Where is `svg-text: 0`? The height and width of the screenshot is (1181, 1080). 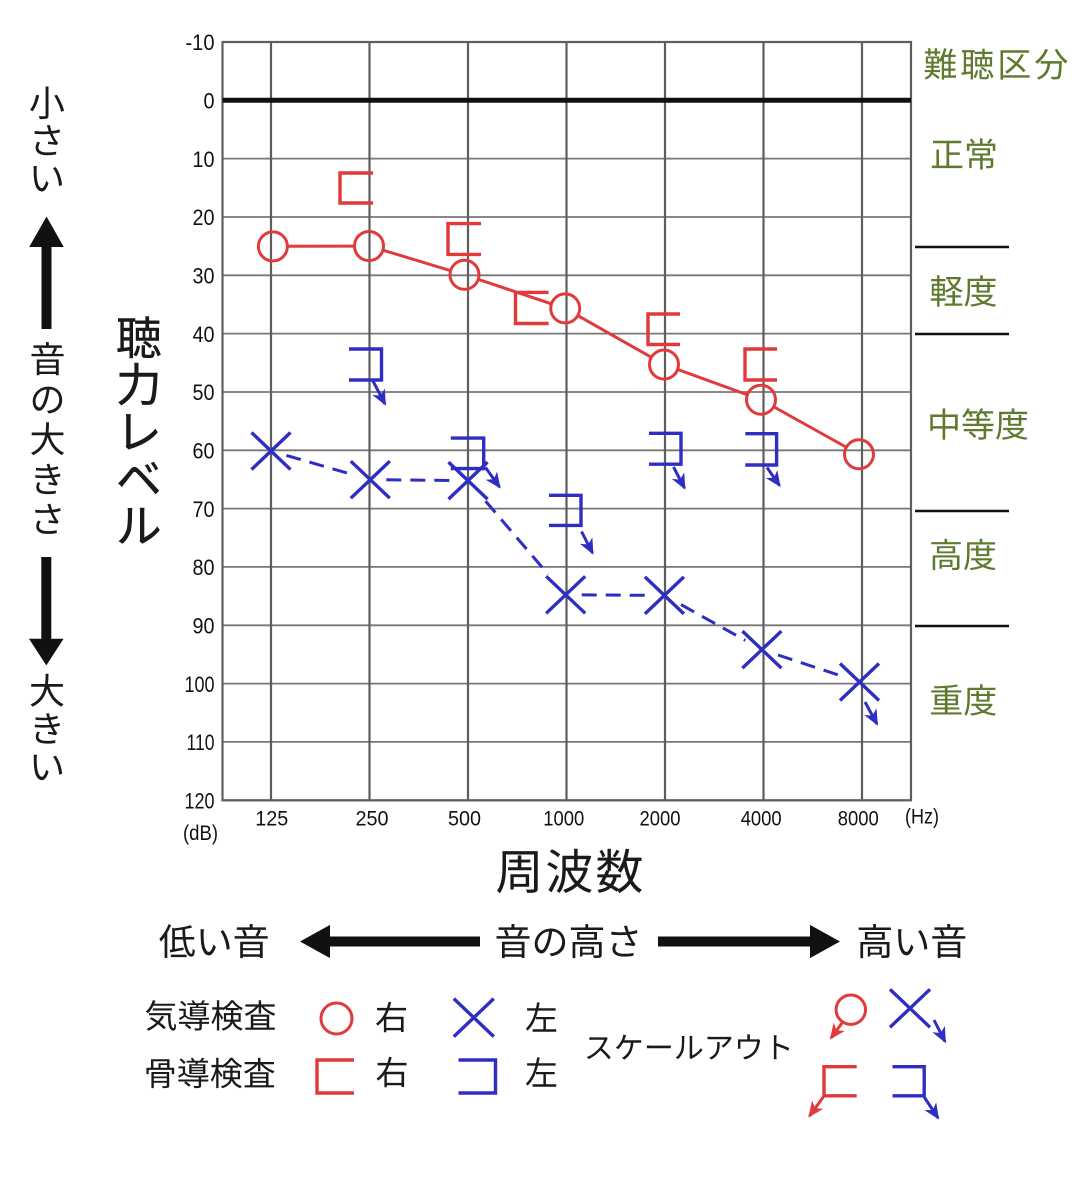 svg-text: 0 is located at coordinates (209, 101).